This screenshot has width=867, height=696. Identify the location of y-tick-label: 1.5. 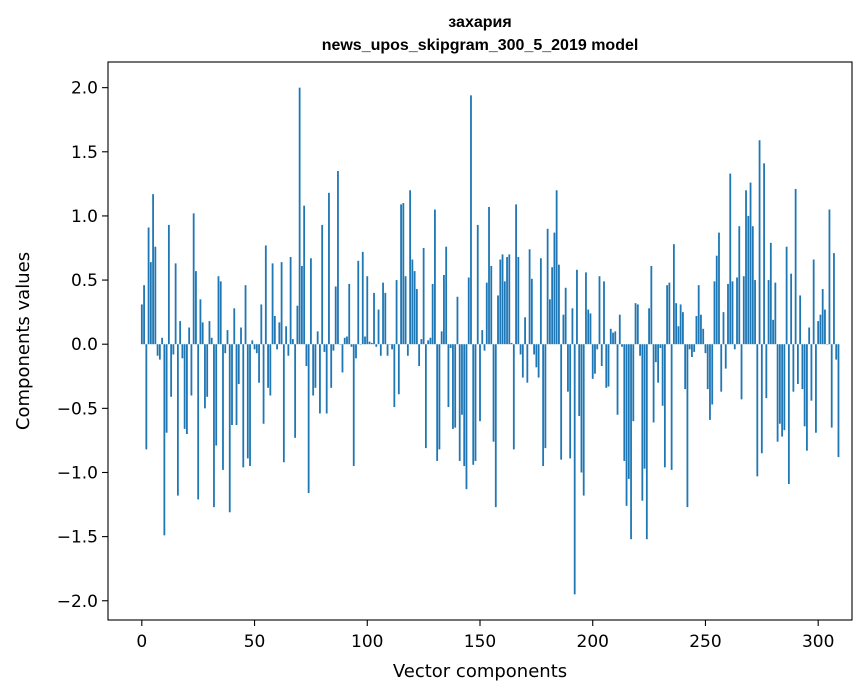
(84, 153).